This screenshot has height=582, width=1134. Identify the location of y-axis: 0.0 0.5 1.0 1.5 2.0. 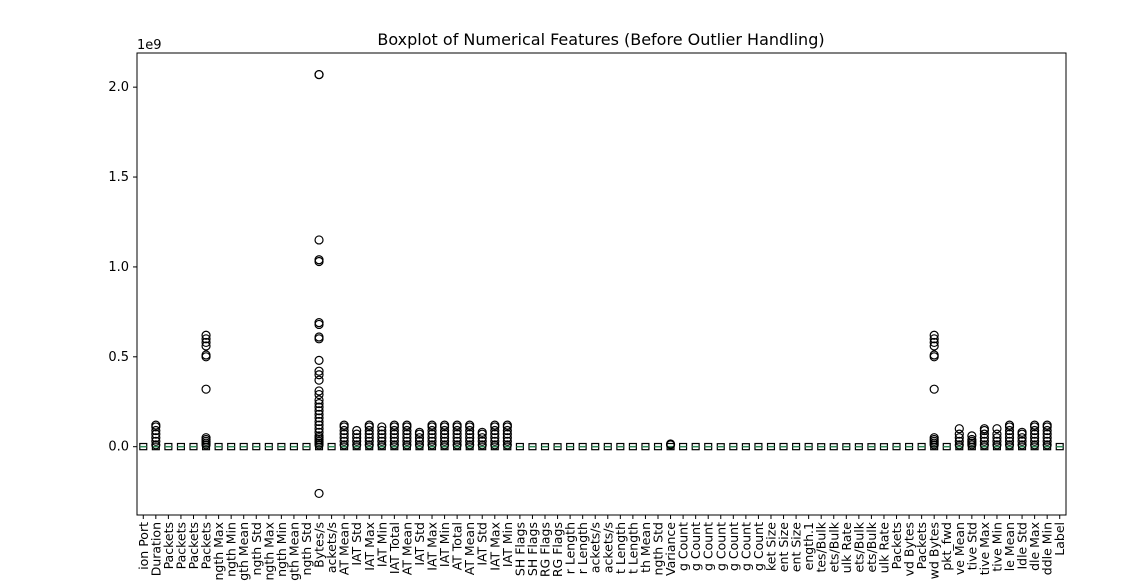
(122, 267).